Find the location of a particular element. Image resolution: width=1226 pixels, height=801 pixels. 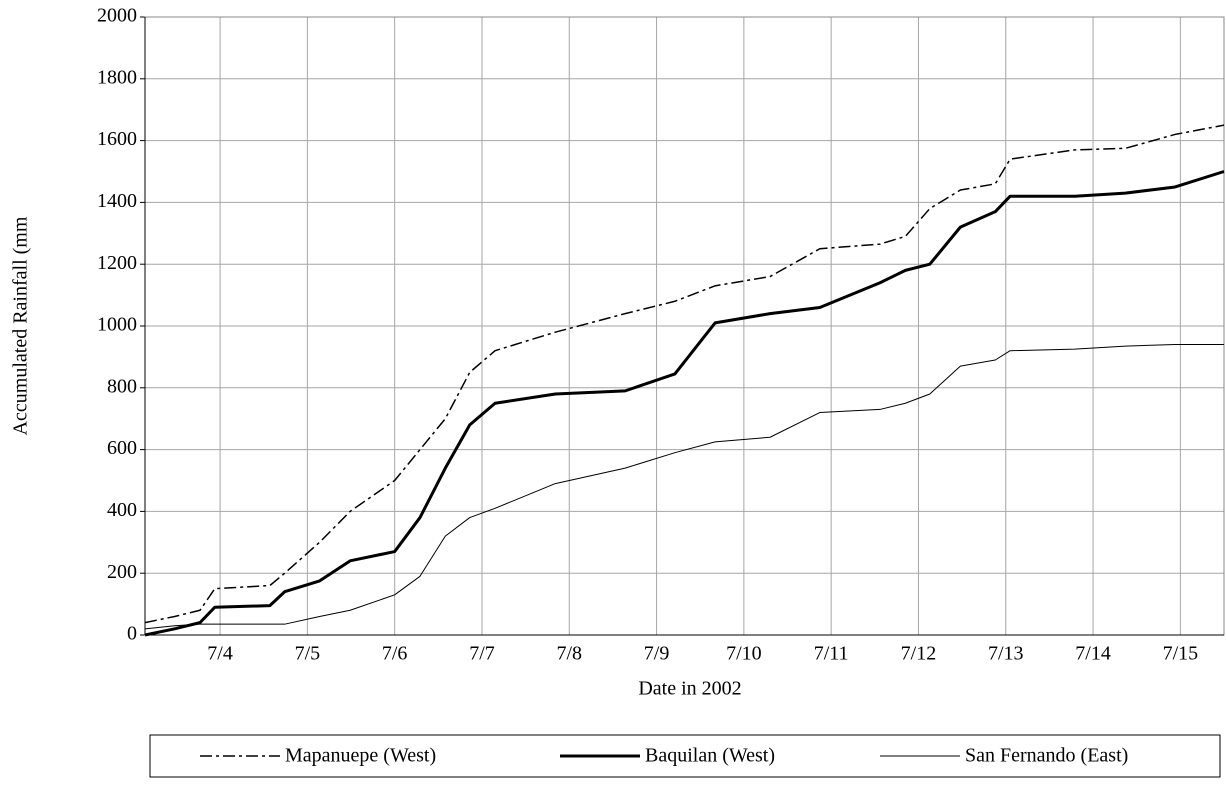

x-tick-label: 7/10 is located at coordinates (744, 654).